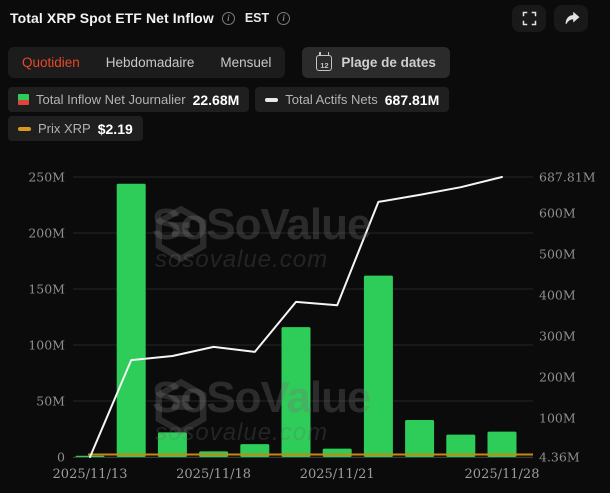 The height and width of the screenshot is (493, 610). I want to click on legend-value: 687.81M, so click(412, 99).